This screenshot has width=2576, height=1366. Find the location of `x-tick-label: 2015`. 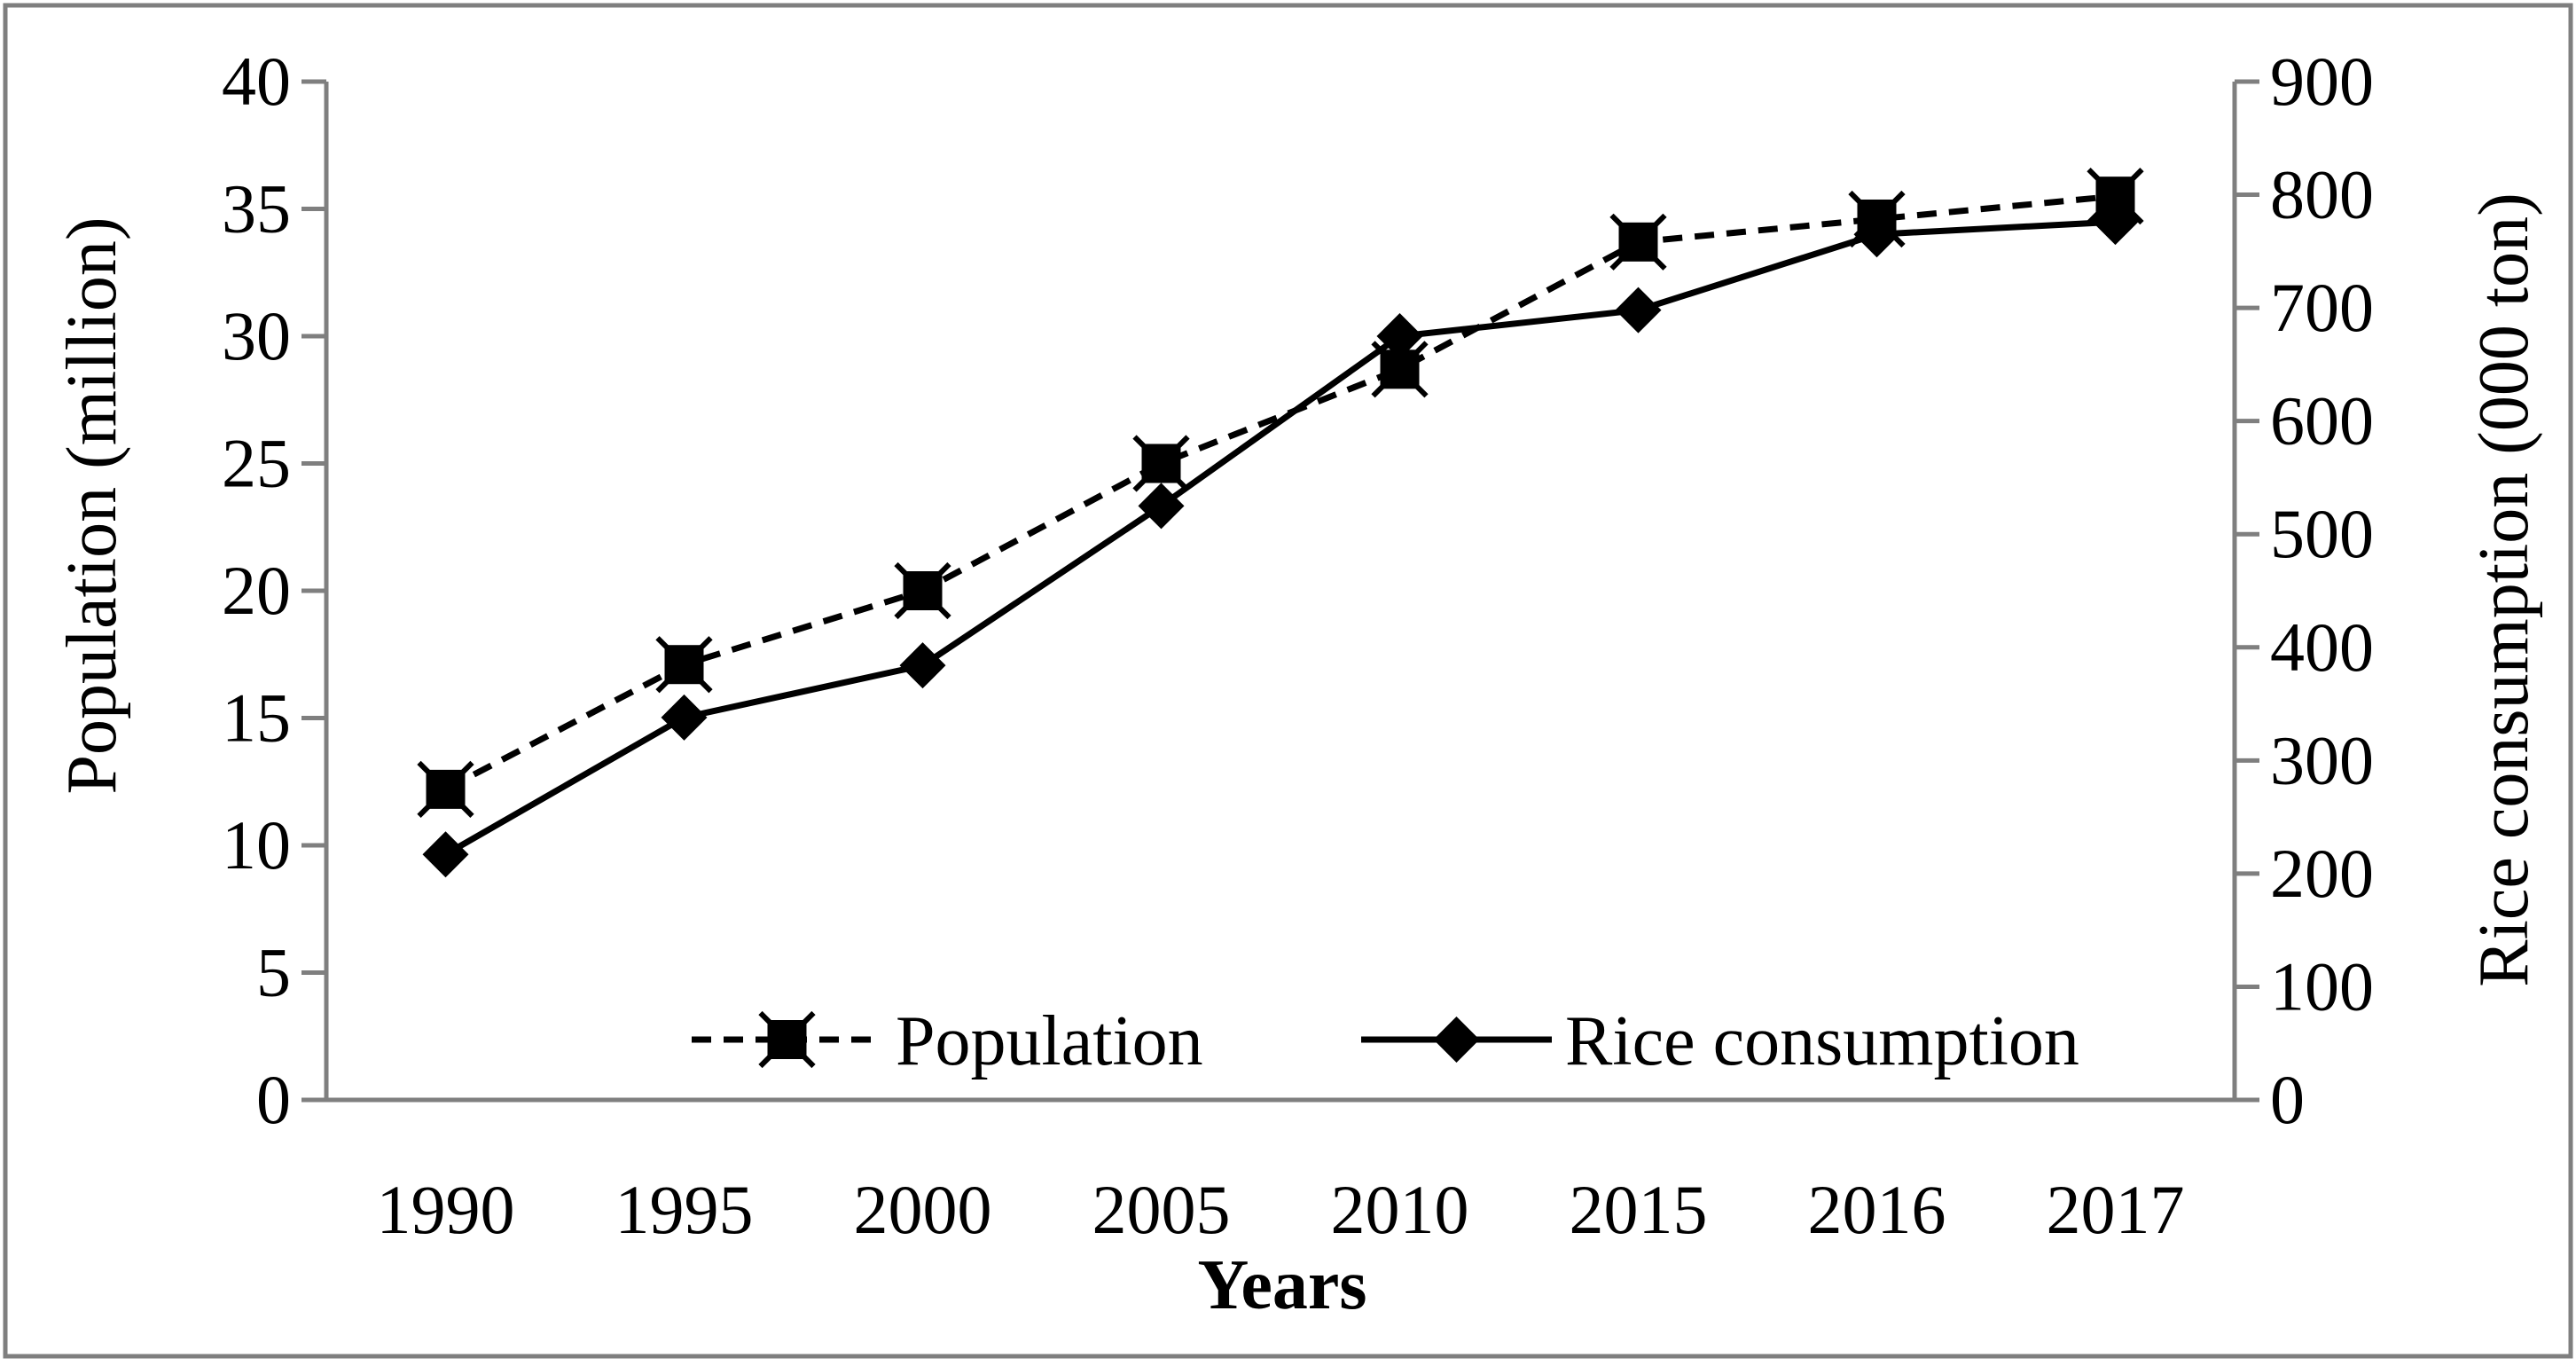

x-tick-label: 2015 is located at coordinates (1639, 1209).